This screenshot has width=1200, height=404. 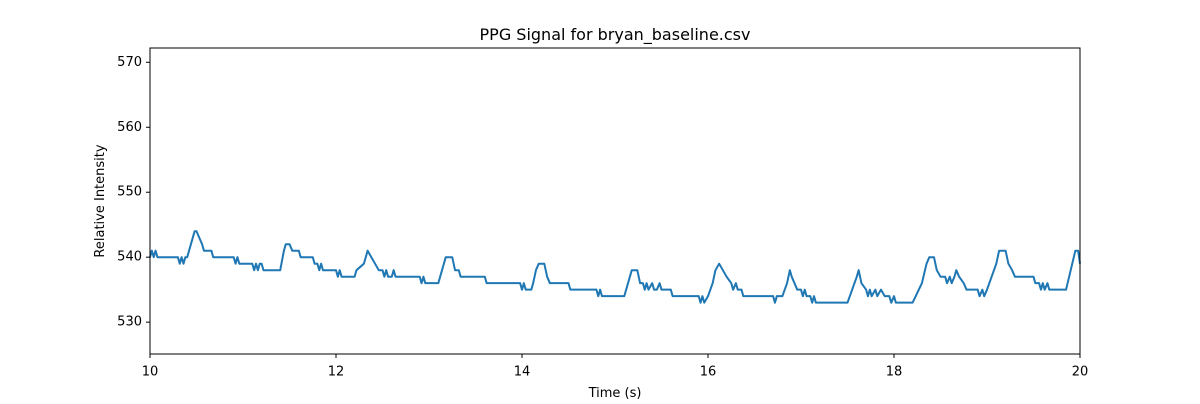 I want to click on plot-area, so click(x=615, y=267).